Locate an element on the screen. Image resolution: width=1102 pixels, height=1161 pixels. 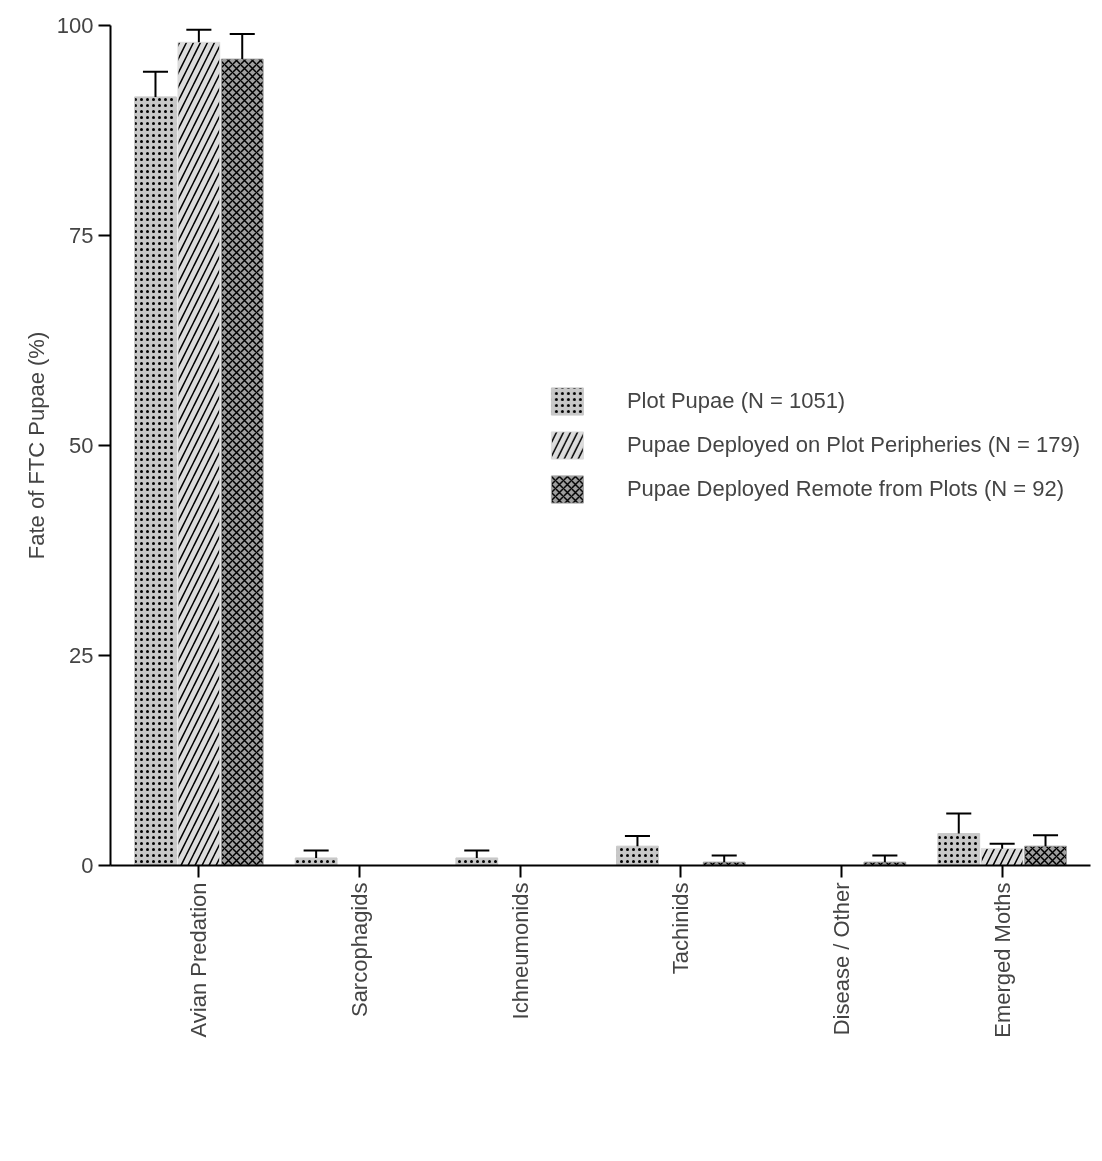
x-tick-label: Emerged Moths is located at coordinates (1002, 960).